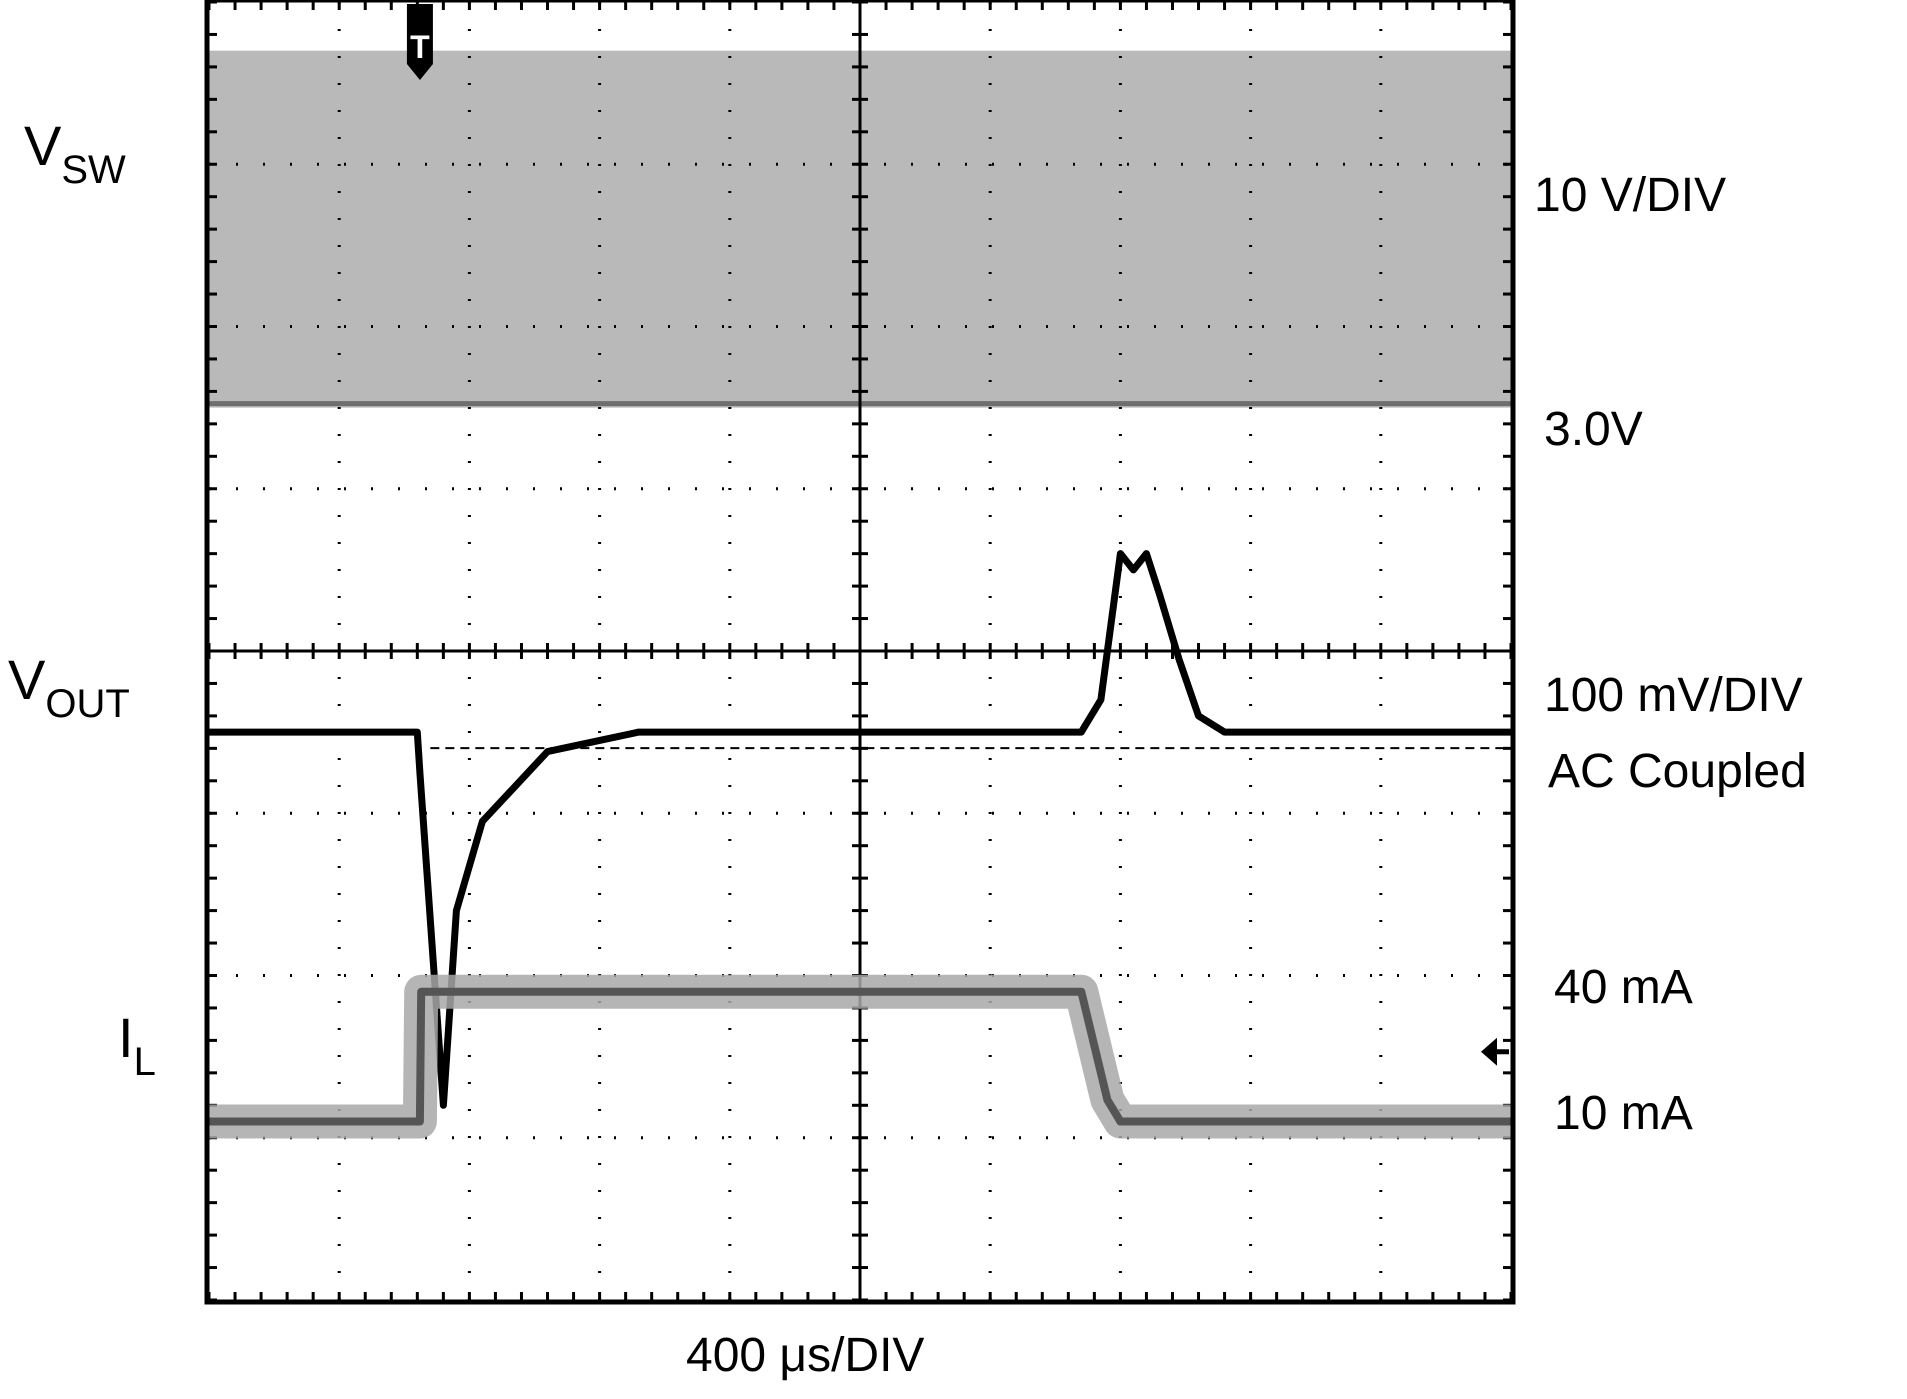 The image size is (1907, 1399). I want to click on vsw-scale-label: 10 V/DIV, so click(1630, 195).